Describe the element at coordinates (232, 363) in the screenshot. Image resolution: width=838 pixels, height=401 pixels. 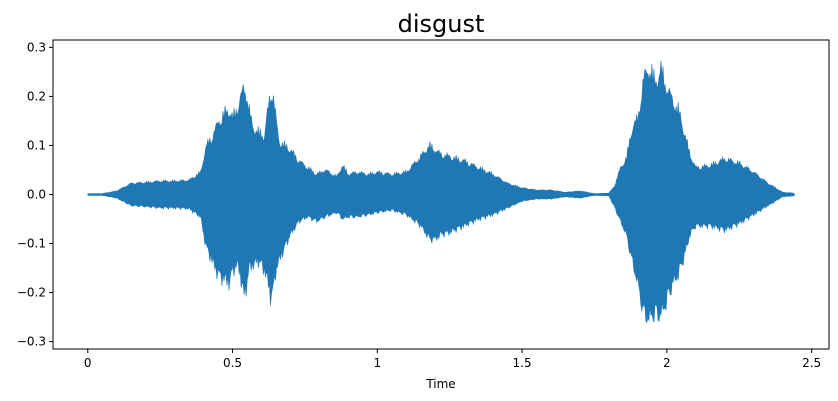
I see `x-tick-label: 0.5` at that location.